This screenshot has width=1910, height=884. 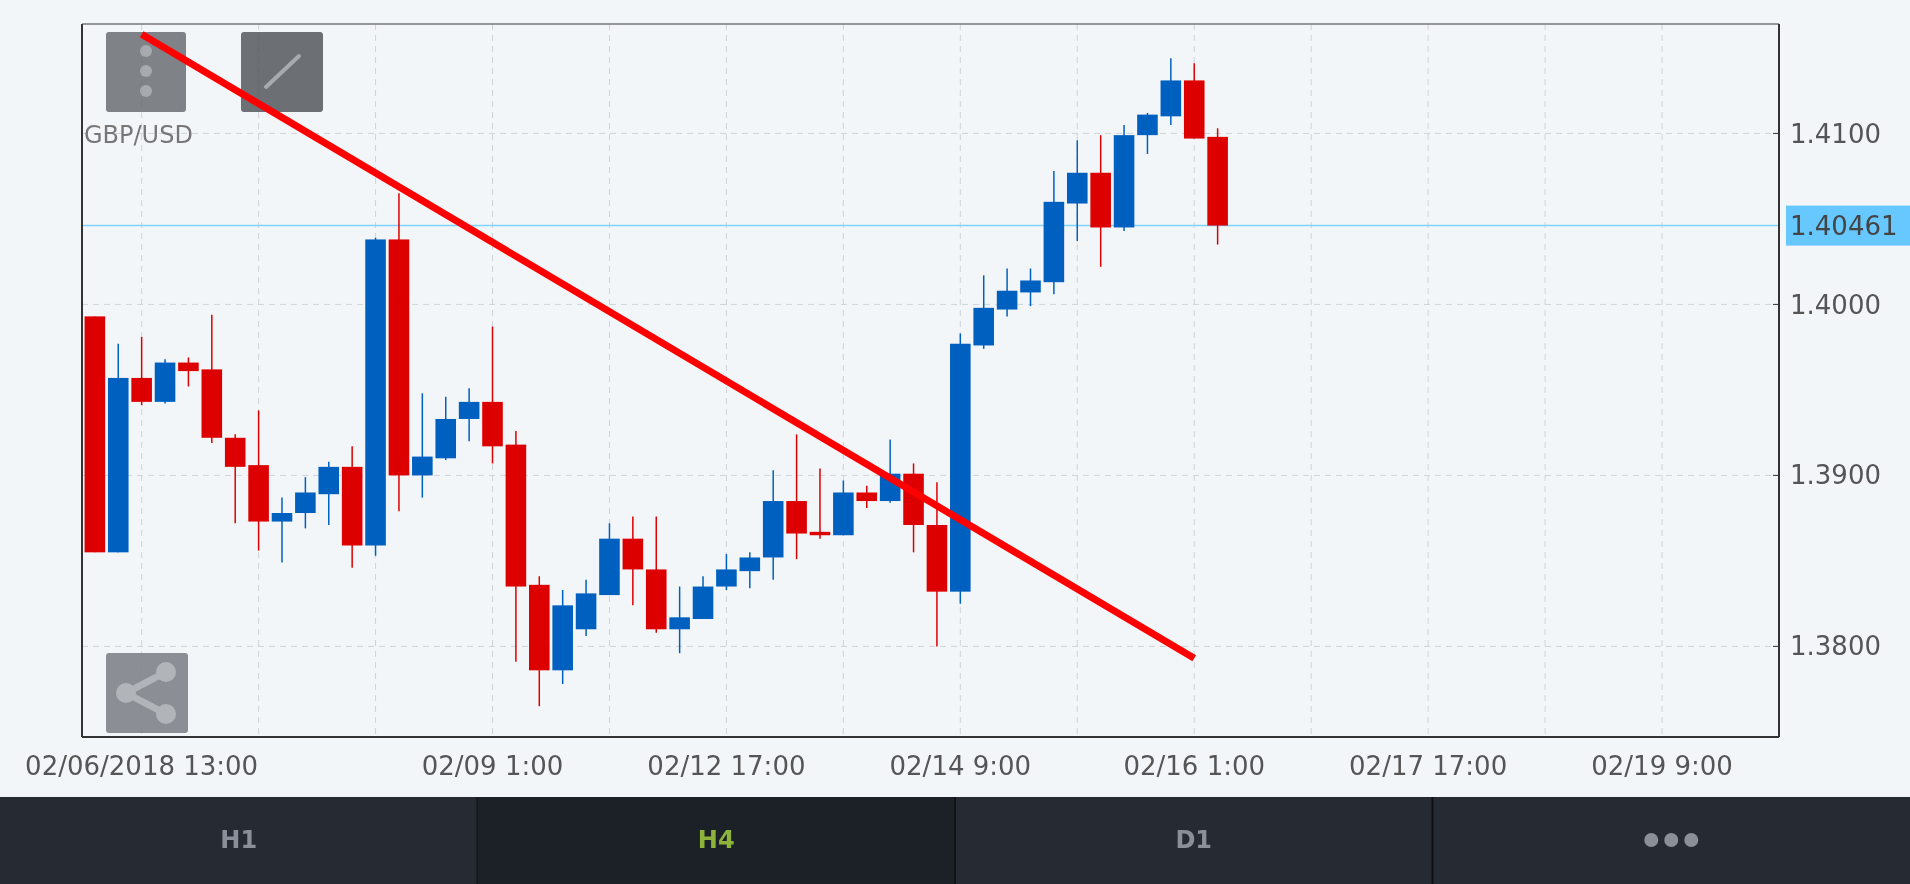 I want to click on y-tick-label: 1.4000, so click(x=1835, y=304).